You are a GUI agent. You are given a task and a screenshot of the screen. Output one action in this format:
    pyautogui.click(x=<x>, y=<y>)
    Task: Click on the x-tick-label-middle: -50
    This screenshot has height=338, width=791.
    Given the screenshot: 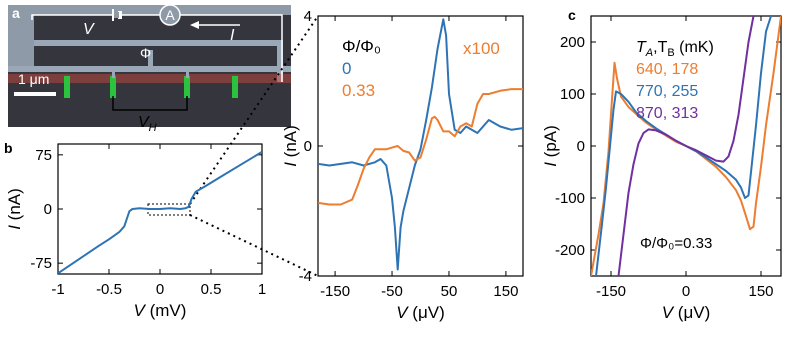 What is the action you would take?
    pyautogui.click(x=392, y=291)
    